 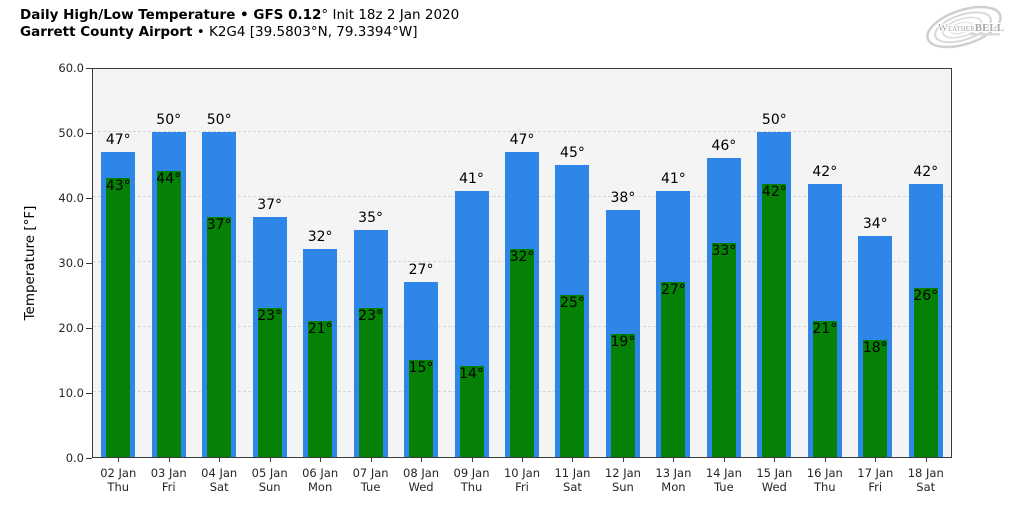 What do you see at coordinates (622, 480) in the screenshot?
I see `x-tick-label: 12 Jan Sun` at bounding box center [622, 480].